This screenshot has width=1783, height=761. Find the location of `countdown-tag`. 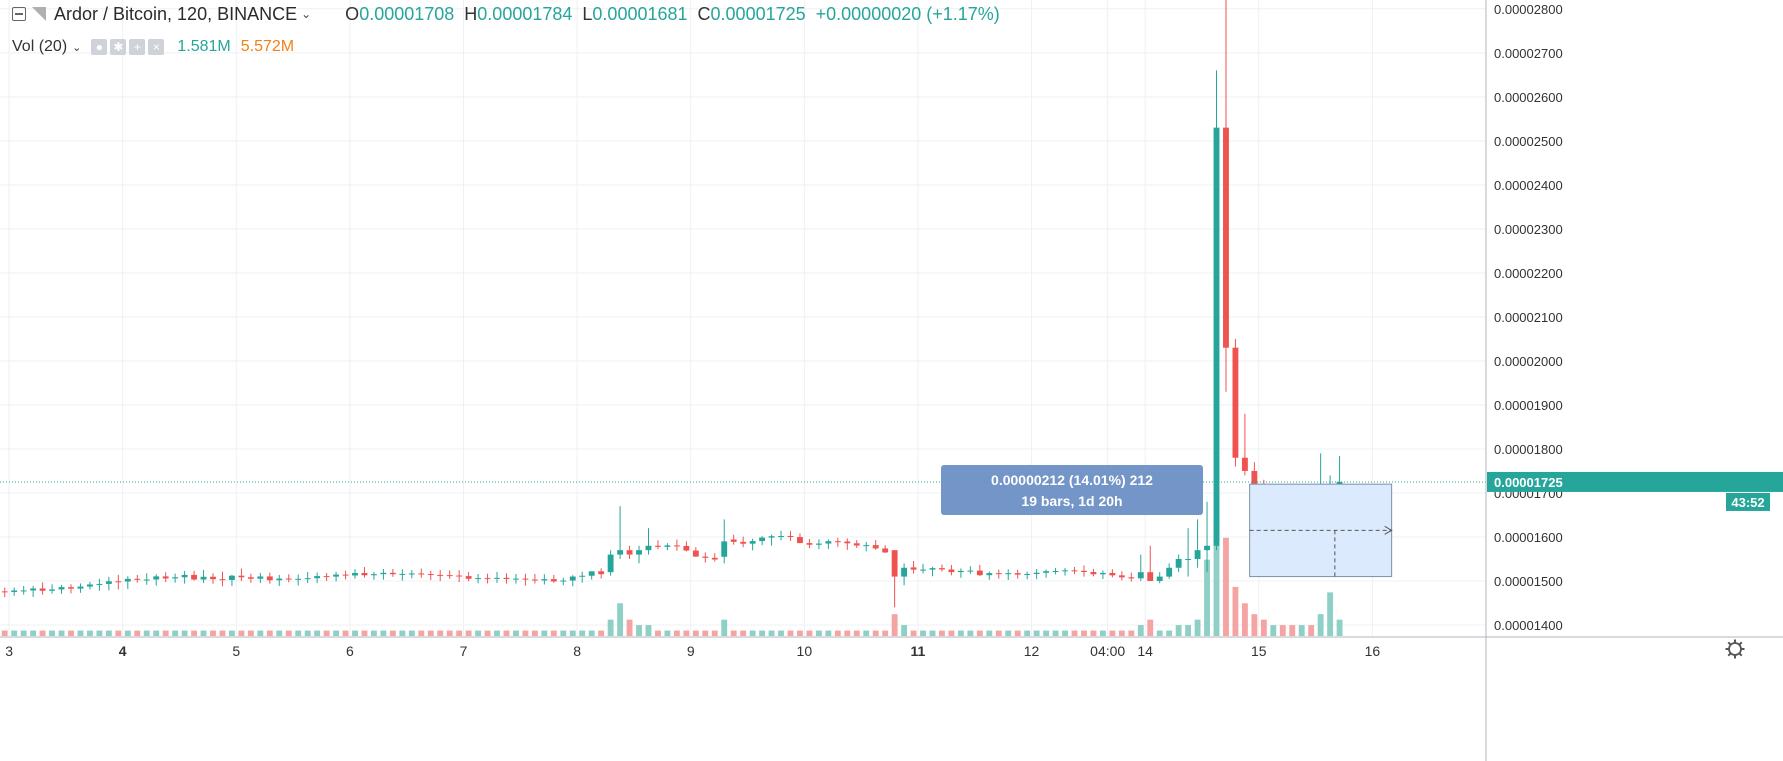

countdown-tag is located at coordinates (1748, 501).